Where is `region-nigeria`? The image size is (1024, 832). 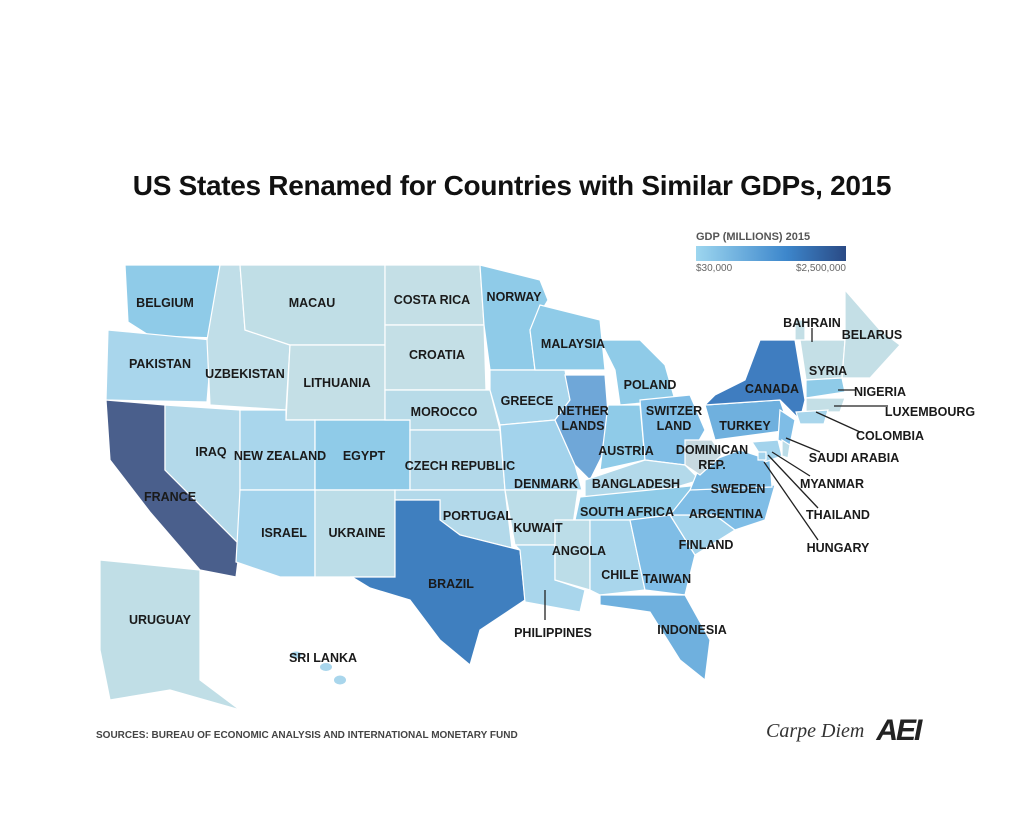
region-nigeria is located at coordinates (825, 388).